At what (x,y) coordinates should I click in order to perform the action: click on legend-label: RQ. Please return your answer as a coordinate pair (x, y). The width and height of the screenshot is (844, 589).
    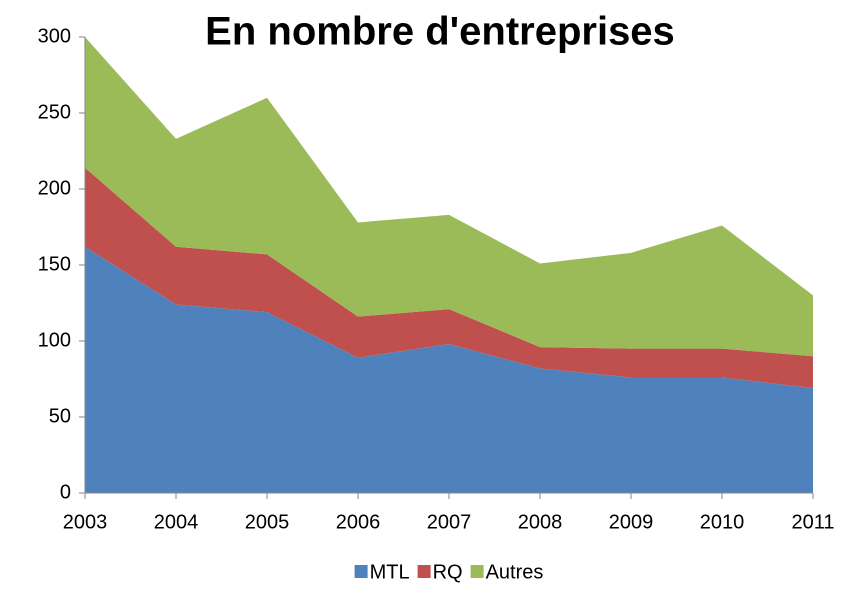
    Looking at the image, I should click on (448, 572).